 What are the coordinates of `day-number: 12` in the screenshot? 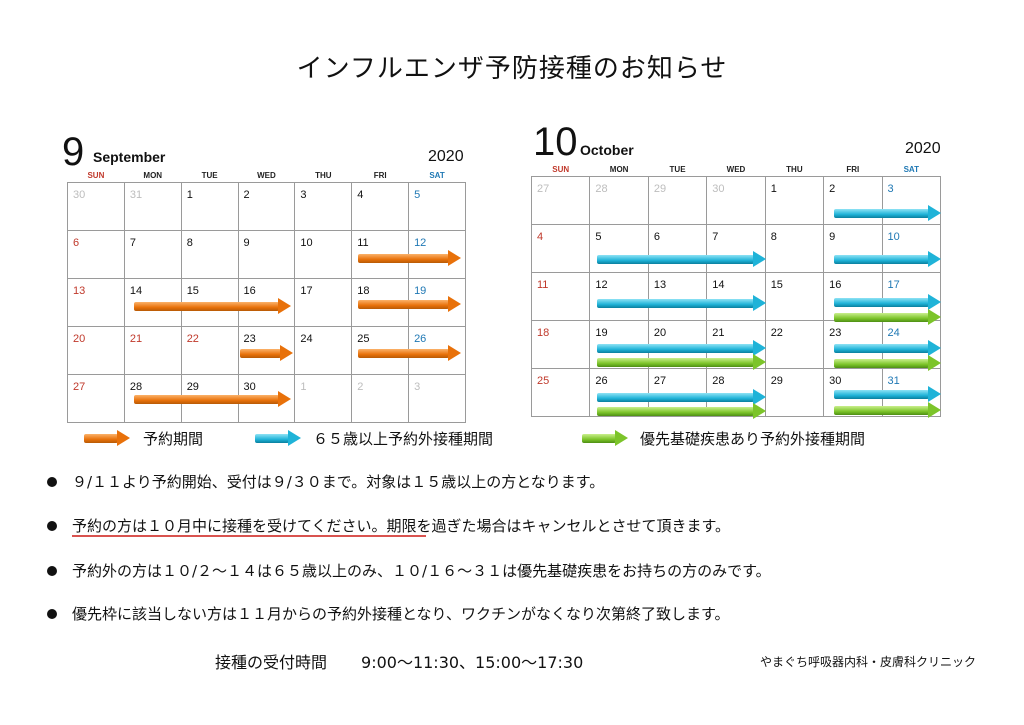 It's located at (420, 243).